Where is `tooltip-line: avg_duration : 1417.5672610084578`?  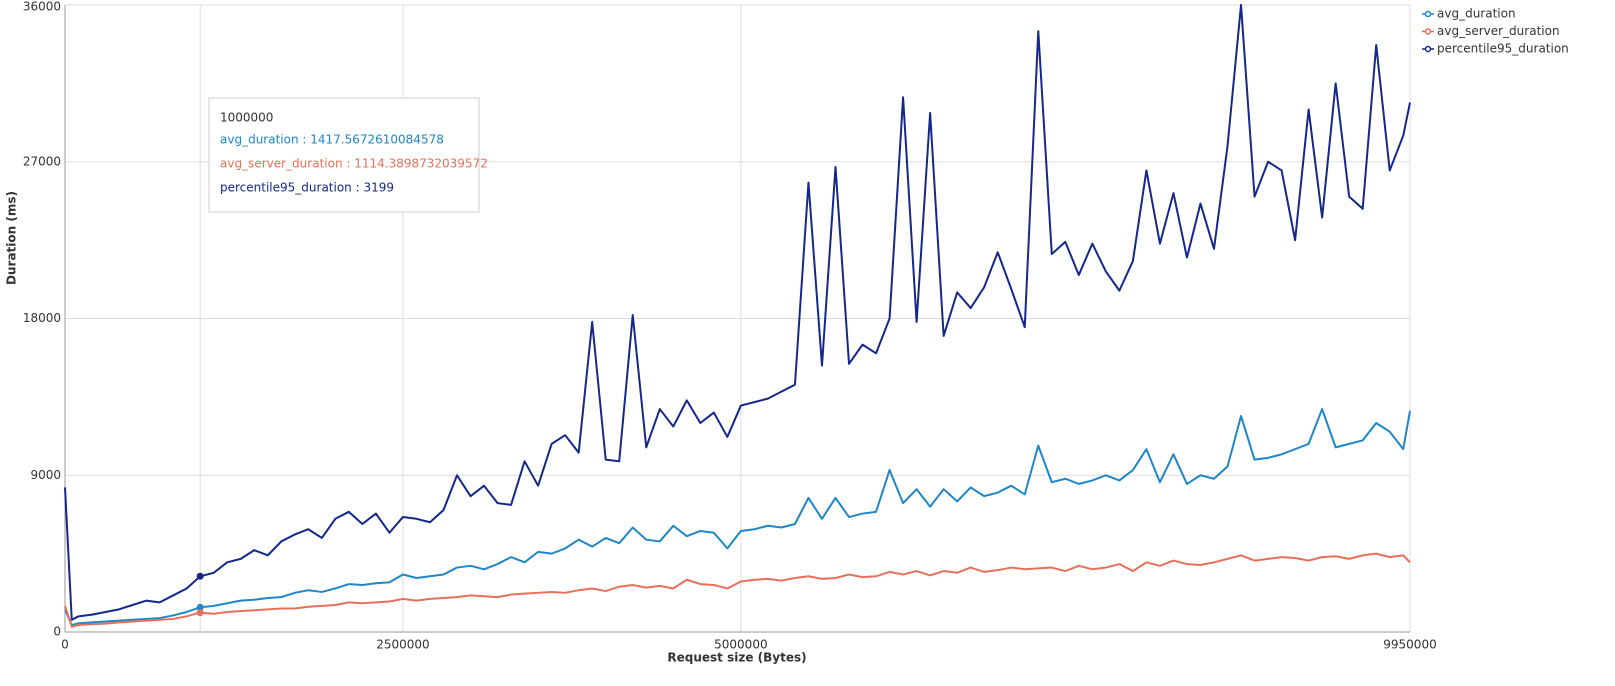
tooltip-line: avg_duration : 1417.5672610084578 is located at coordinates (332, 140).